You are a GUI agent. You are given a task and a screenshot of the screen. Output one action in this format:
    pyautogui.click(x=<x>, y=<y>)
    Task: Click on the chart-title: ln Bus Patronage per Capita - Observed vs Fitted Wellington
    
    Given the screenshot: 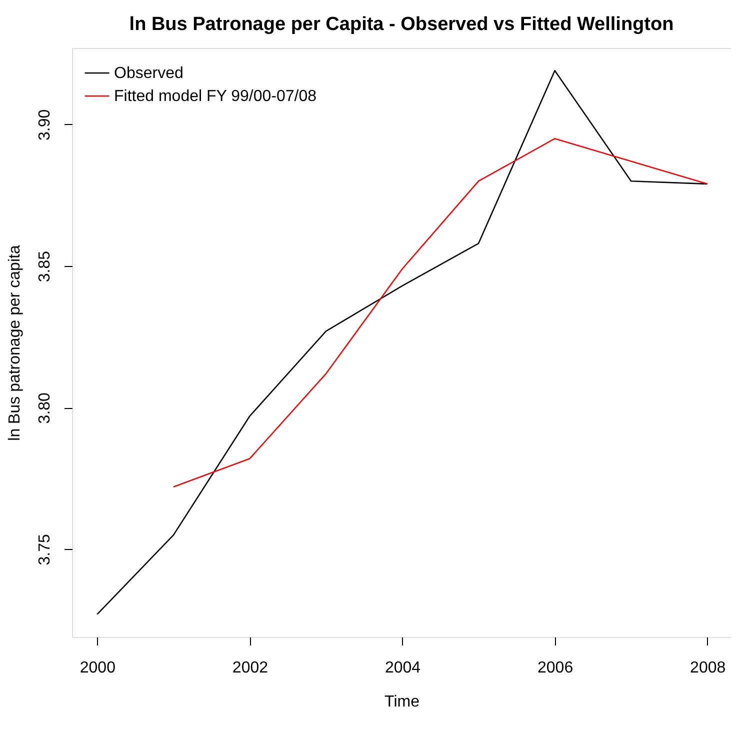 What is the action you would take?
    pyautogui.click(x=401, y=24)
    